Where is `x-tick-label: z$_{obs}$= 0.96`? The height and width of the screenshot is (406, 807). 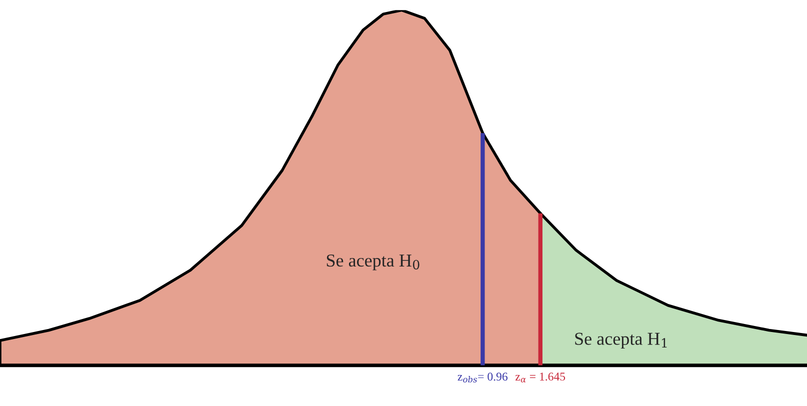 x-tick-label: z$_{obs}$= 0.96 is located at coordinates (483, 377).